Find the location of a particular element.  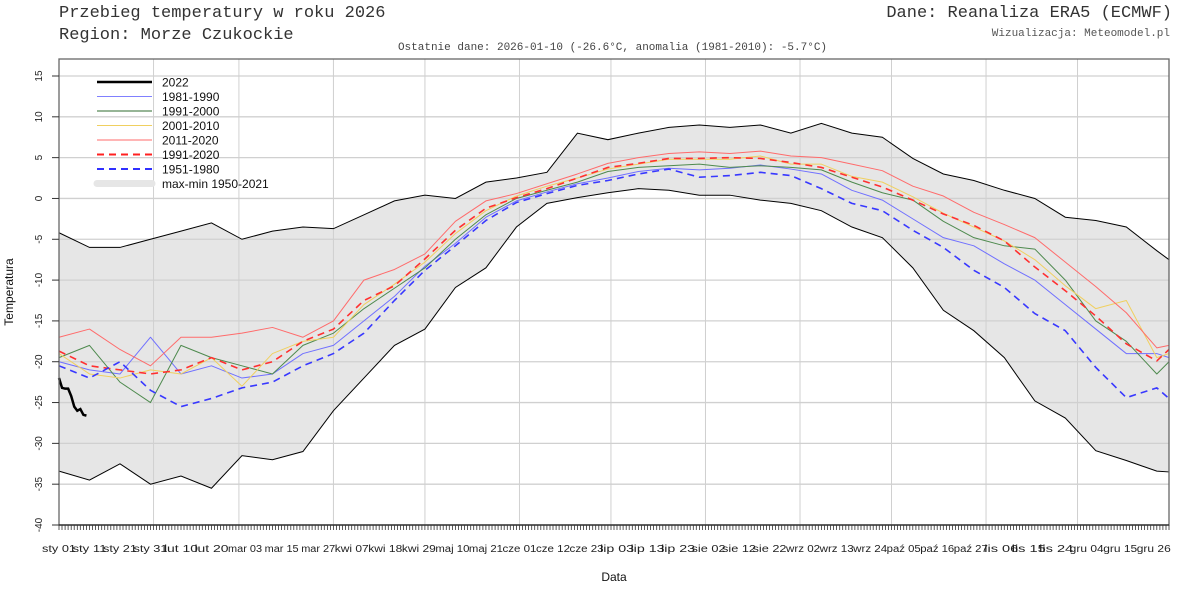

x-tick-label: lut 10 is located at coordinates (181, 549).